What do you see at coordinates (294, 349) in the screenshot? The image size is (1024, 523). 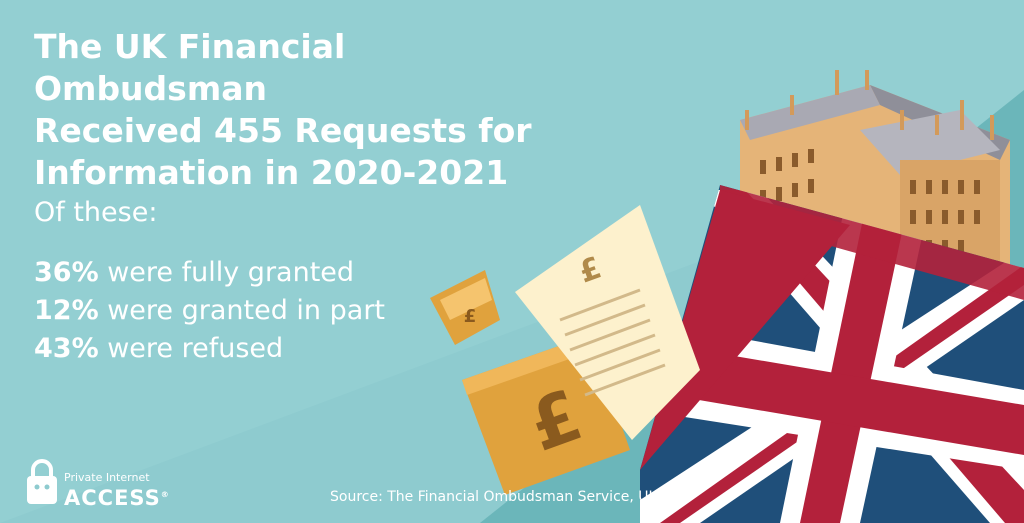 I see `stat-refused: 43% were refused` at bounding box center [294, 349].